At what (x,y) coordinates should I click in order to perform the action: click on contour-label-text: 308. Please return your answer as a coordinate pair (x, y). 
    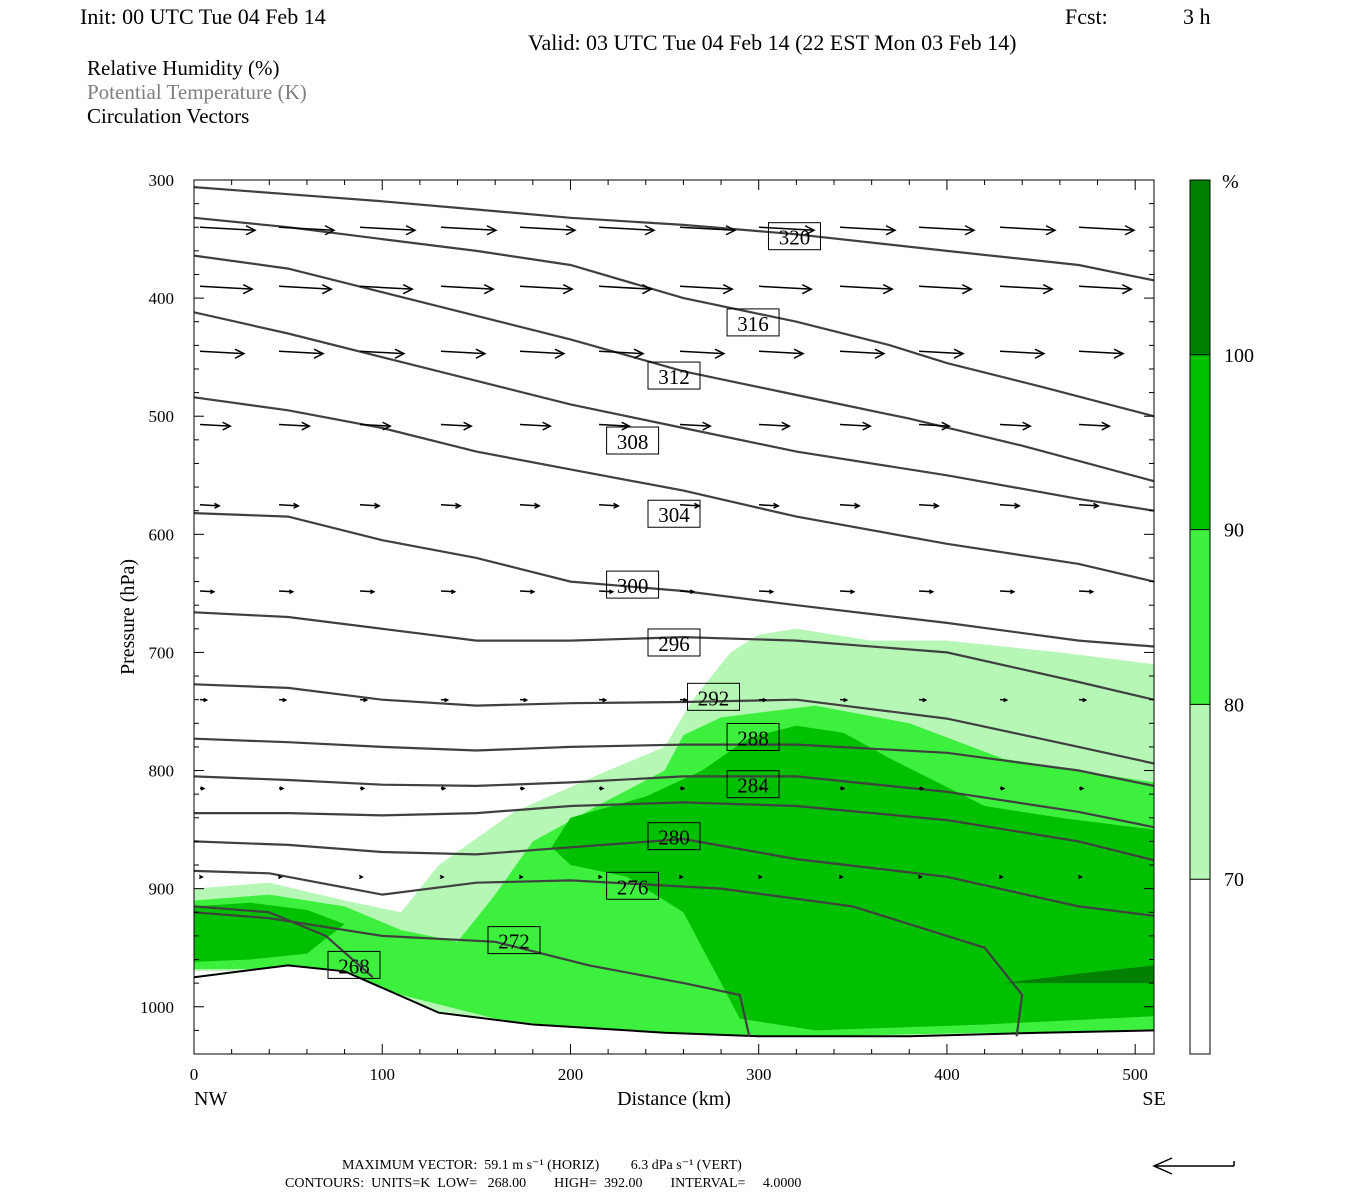
    Looking at the image, I should click on (633, 442).